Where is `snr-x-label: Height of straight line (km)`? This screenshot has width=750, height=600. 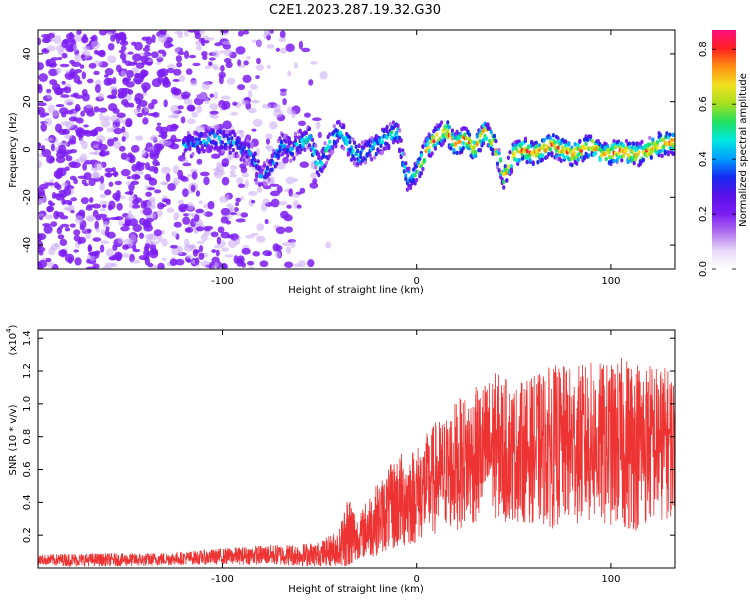
snr-x-label: Height of straight line (km) is located at coordinates (356, 589).